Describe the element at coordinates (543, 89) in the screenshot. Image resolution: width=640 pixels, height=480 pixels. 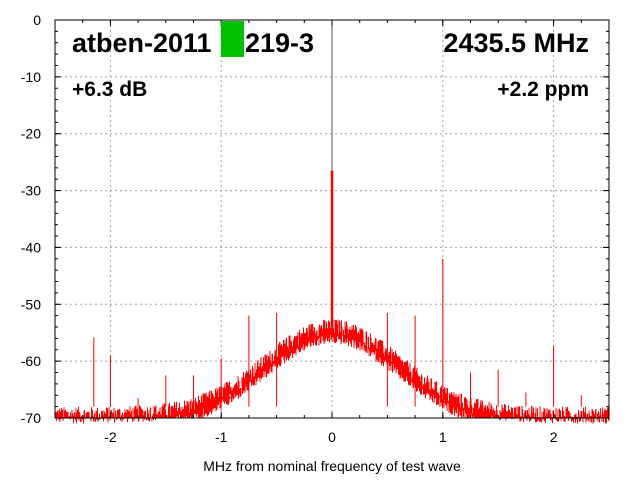
I see `annotation-right: +2.2 ppm` at that location.